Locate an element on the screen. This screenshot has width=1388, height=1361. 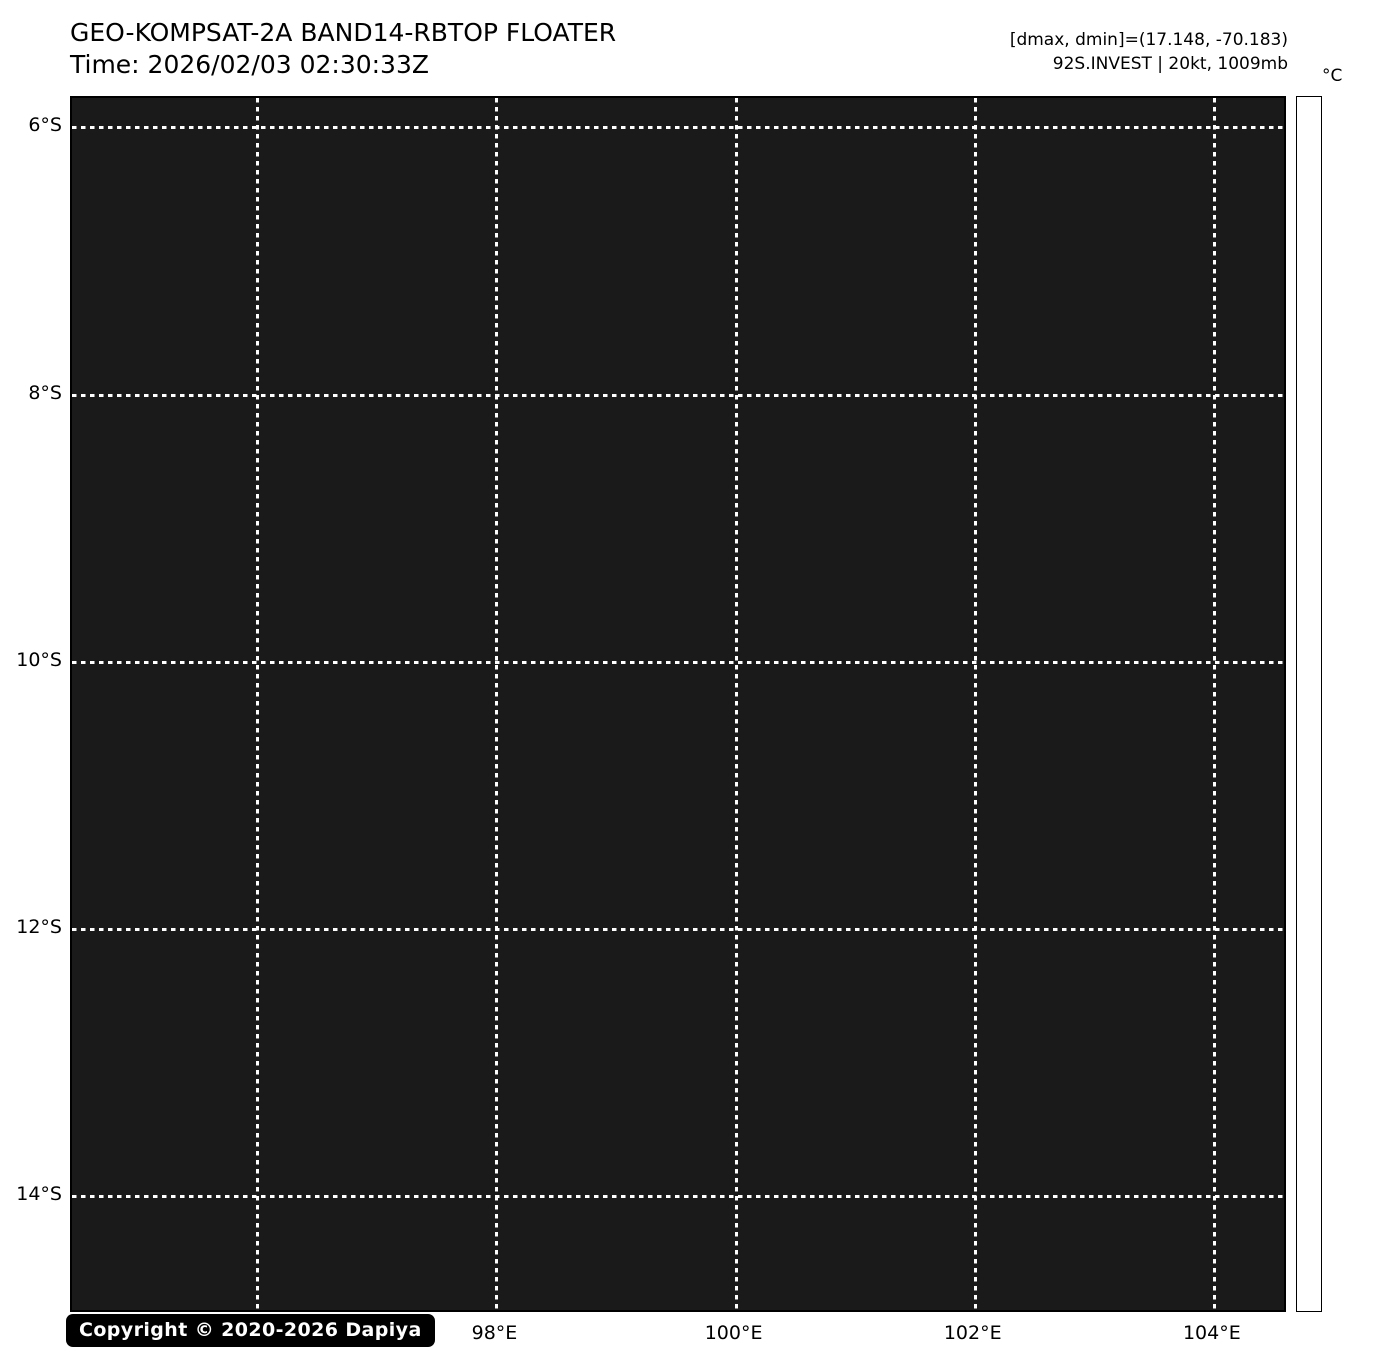
temperature-colorbar is located at coordinates (1309, 704).